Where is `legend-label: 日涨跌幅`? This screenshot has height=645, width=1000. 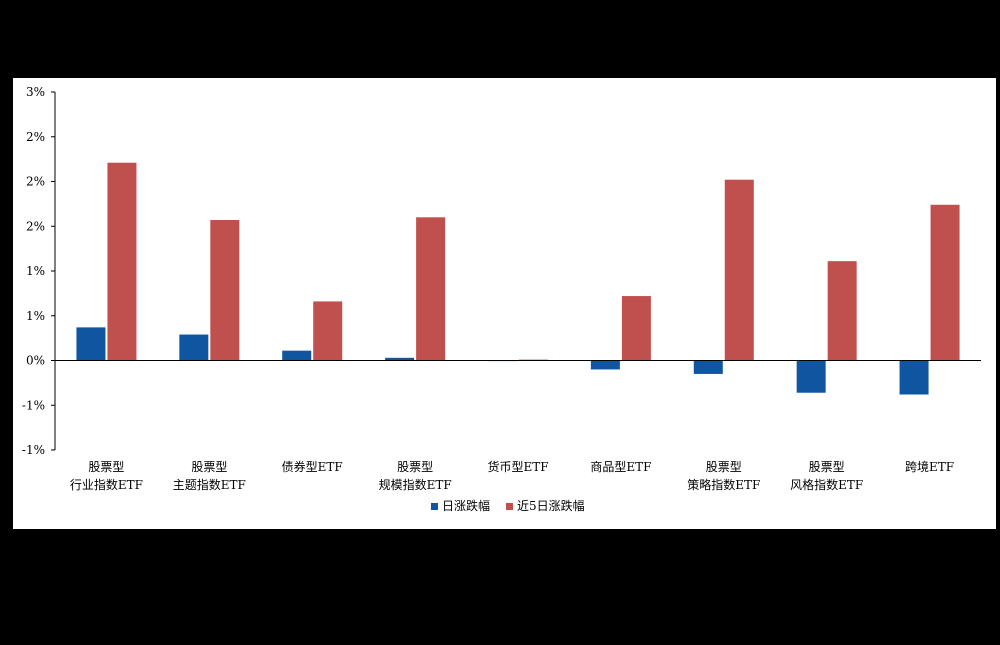 legend-label: 日涨跌幅 is located at coordinates (466, 505).